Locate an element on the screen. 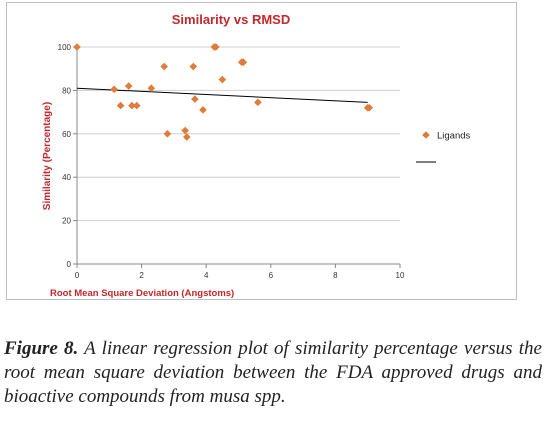 The width and height of the screenshot is (549, 422). y-tick-label: 100 is located at coordinates (65, 47).